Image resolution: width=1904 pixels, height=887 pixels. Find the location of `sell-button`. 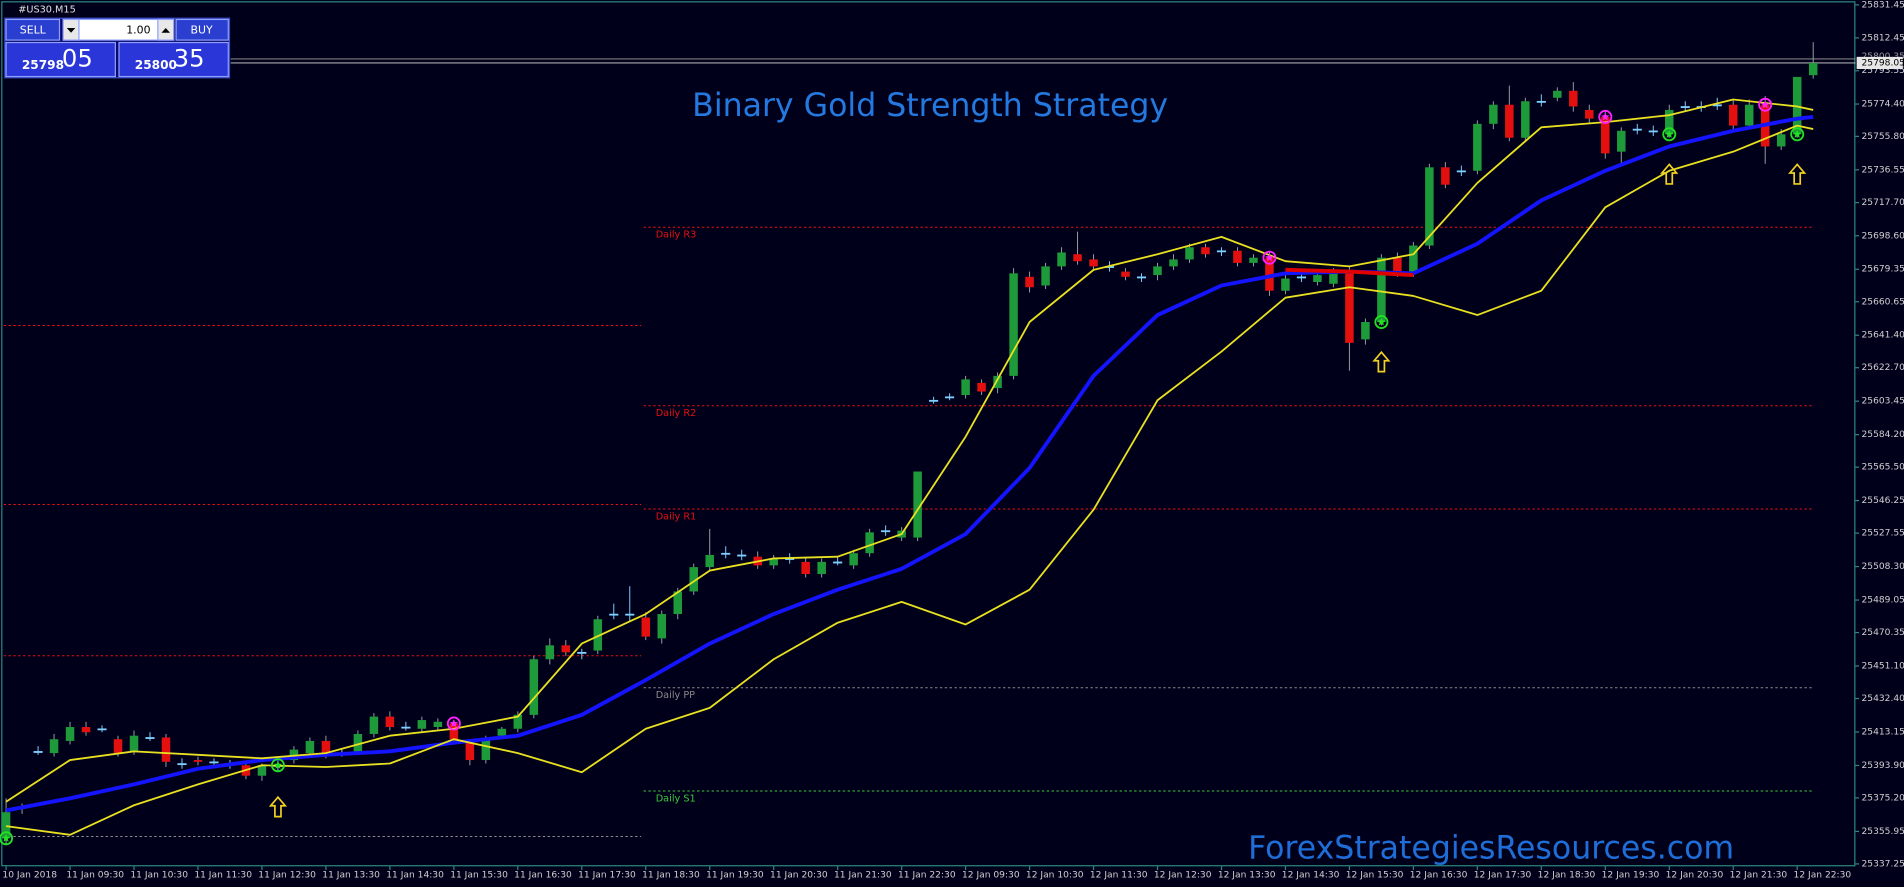

sell-button is located at coordinates (33, 29).